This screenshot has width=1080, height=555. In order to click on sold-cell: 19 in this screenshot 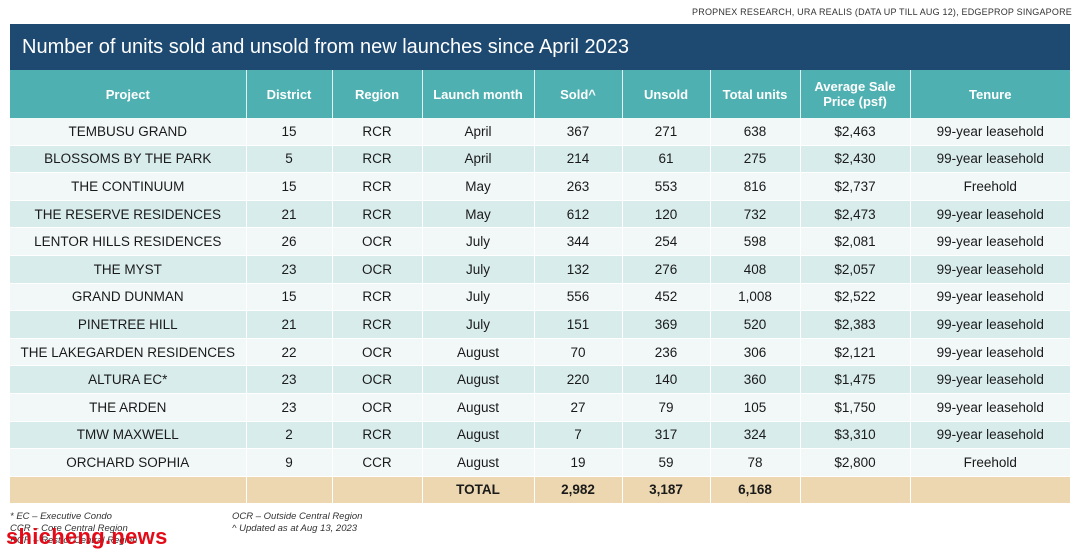, I will do `click(578, 462)`.